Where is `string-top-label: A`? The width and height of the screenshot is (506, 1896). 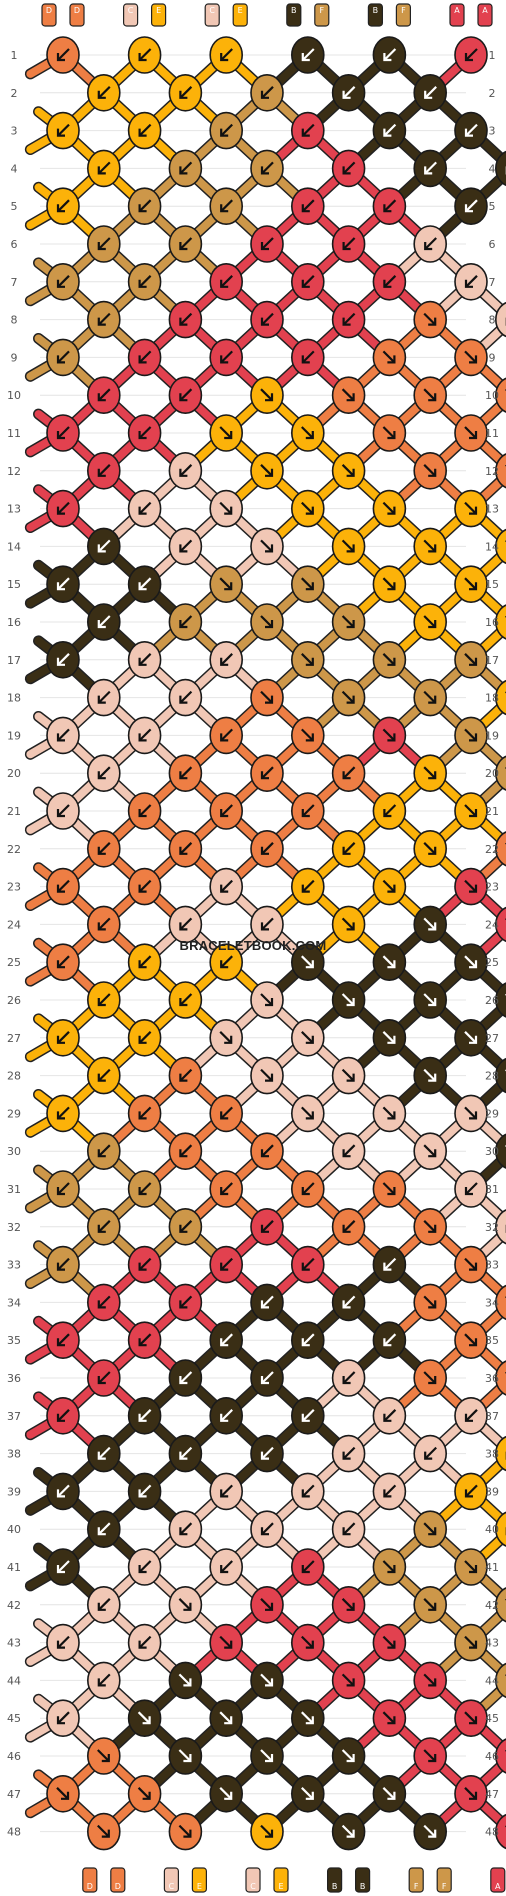 string-top-label: A is located at coordinates (485, 10).